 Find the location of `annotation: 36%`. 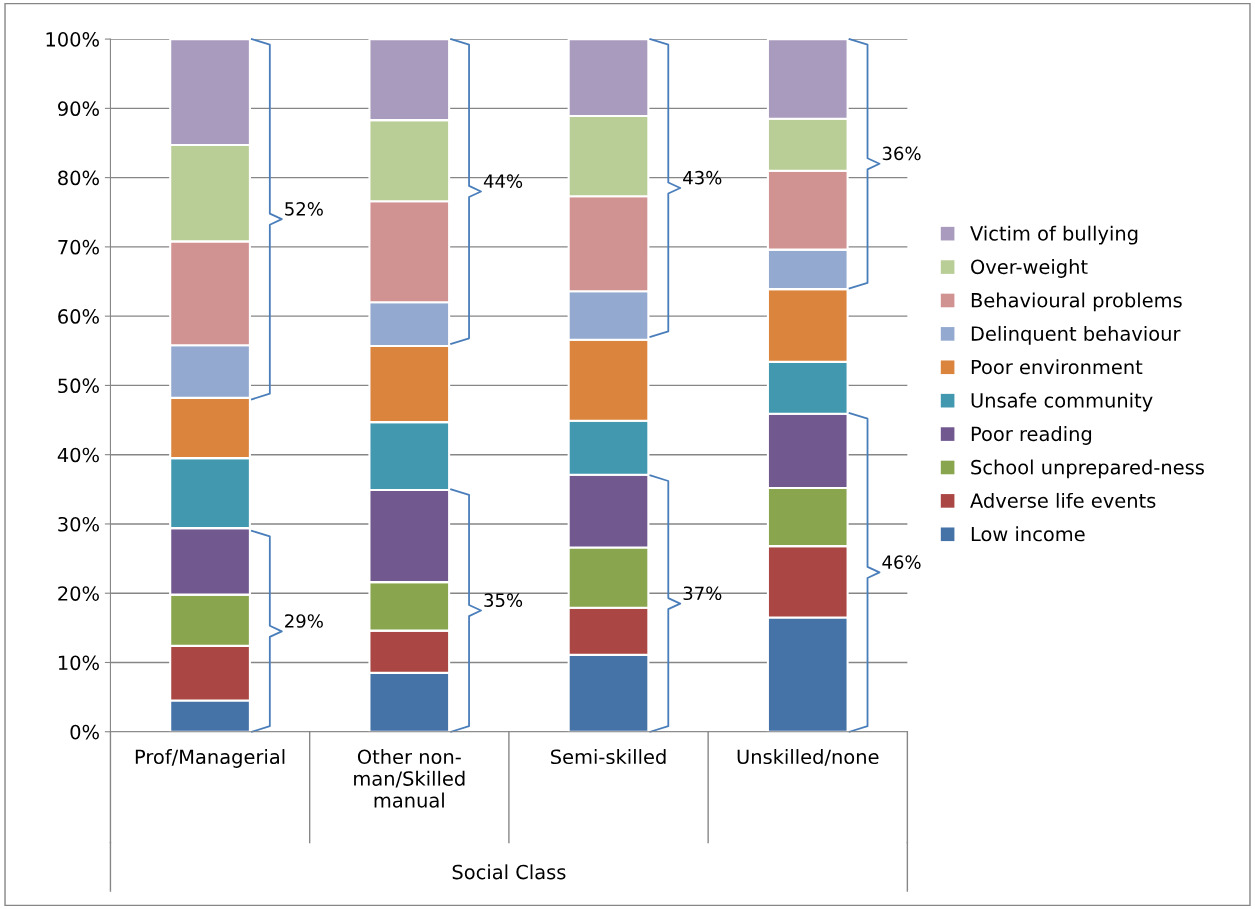

annotation: 36% is located at coordinates (901, 153).